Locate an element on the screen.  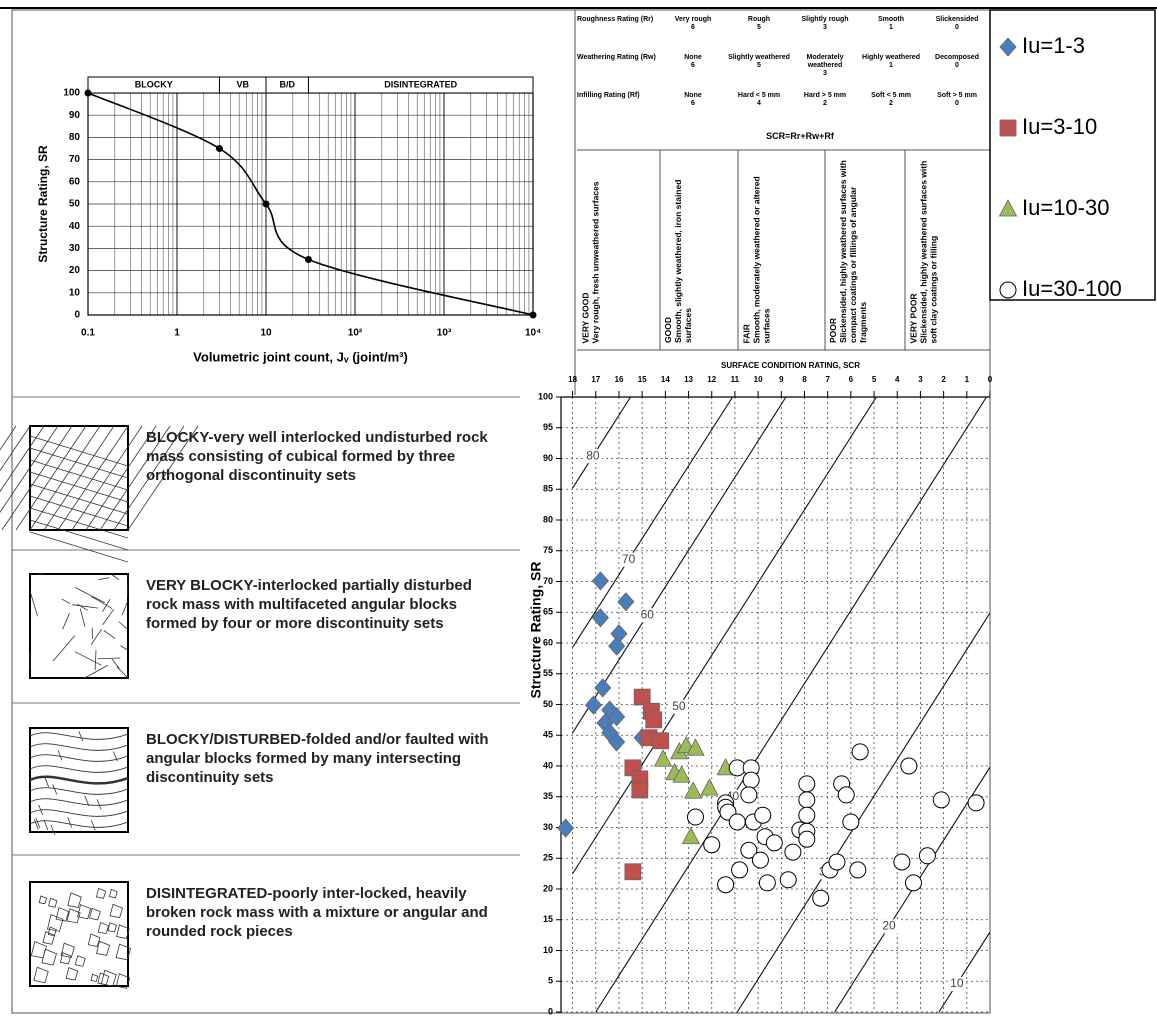
x-tick-label: 1 is located at coordinates (967, 379).